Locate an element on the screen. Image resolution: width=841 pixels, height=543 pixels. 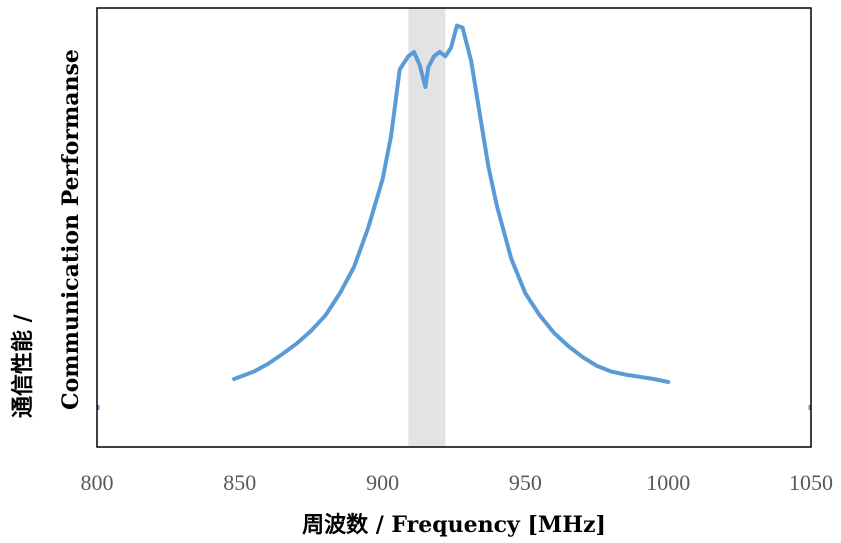
x-tick-label: 850 is located at coordinates (239, 482).